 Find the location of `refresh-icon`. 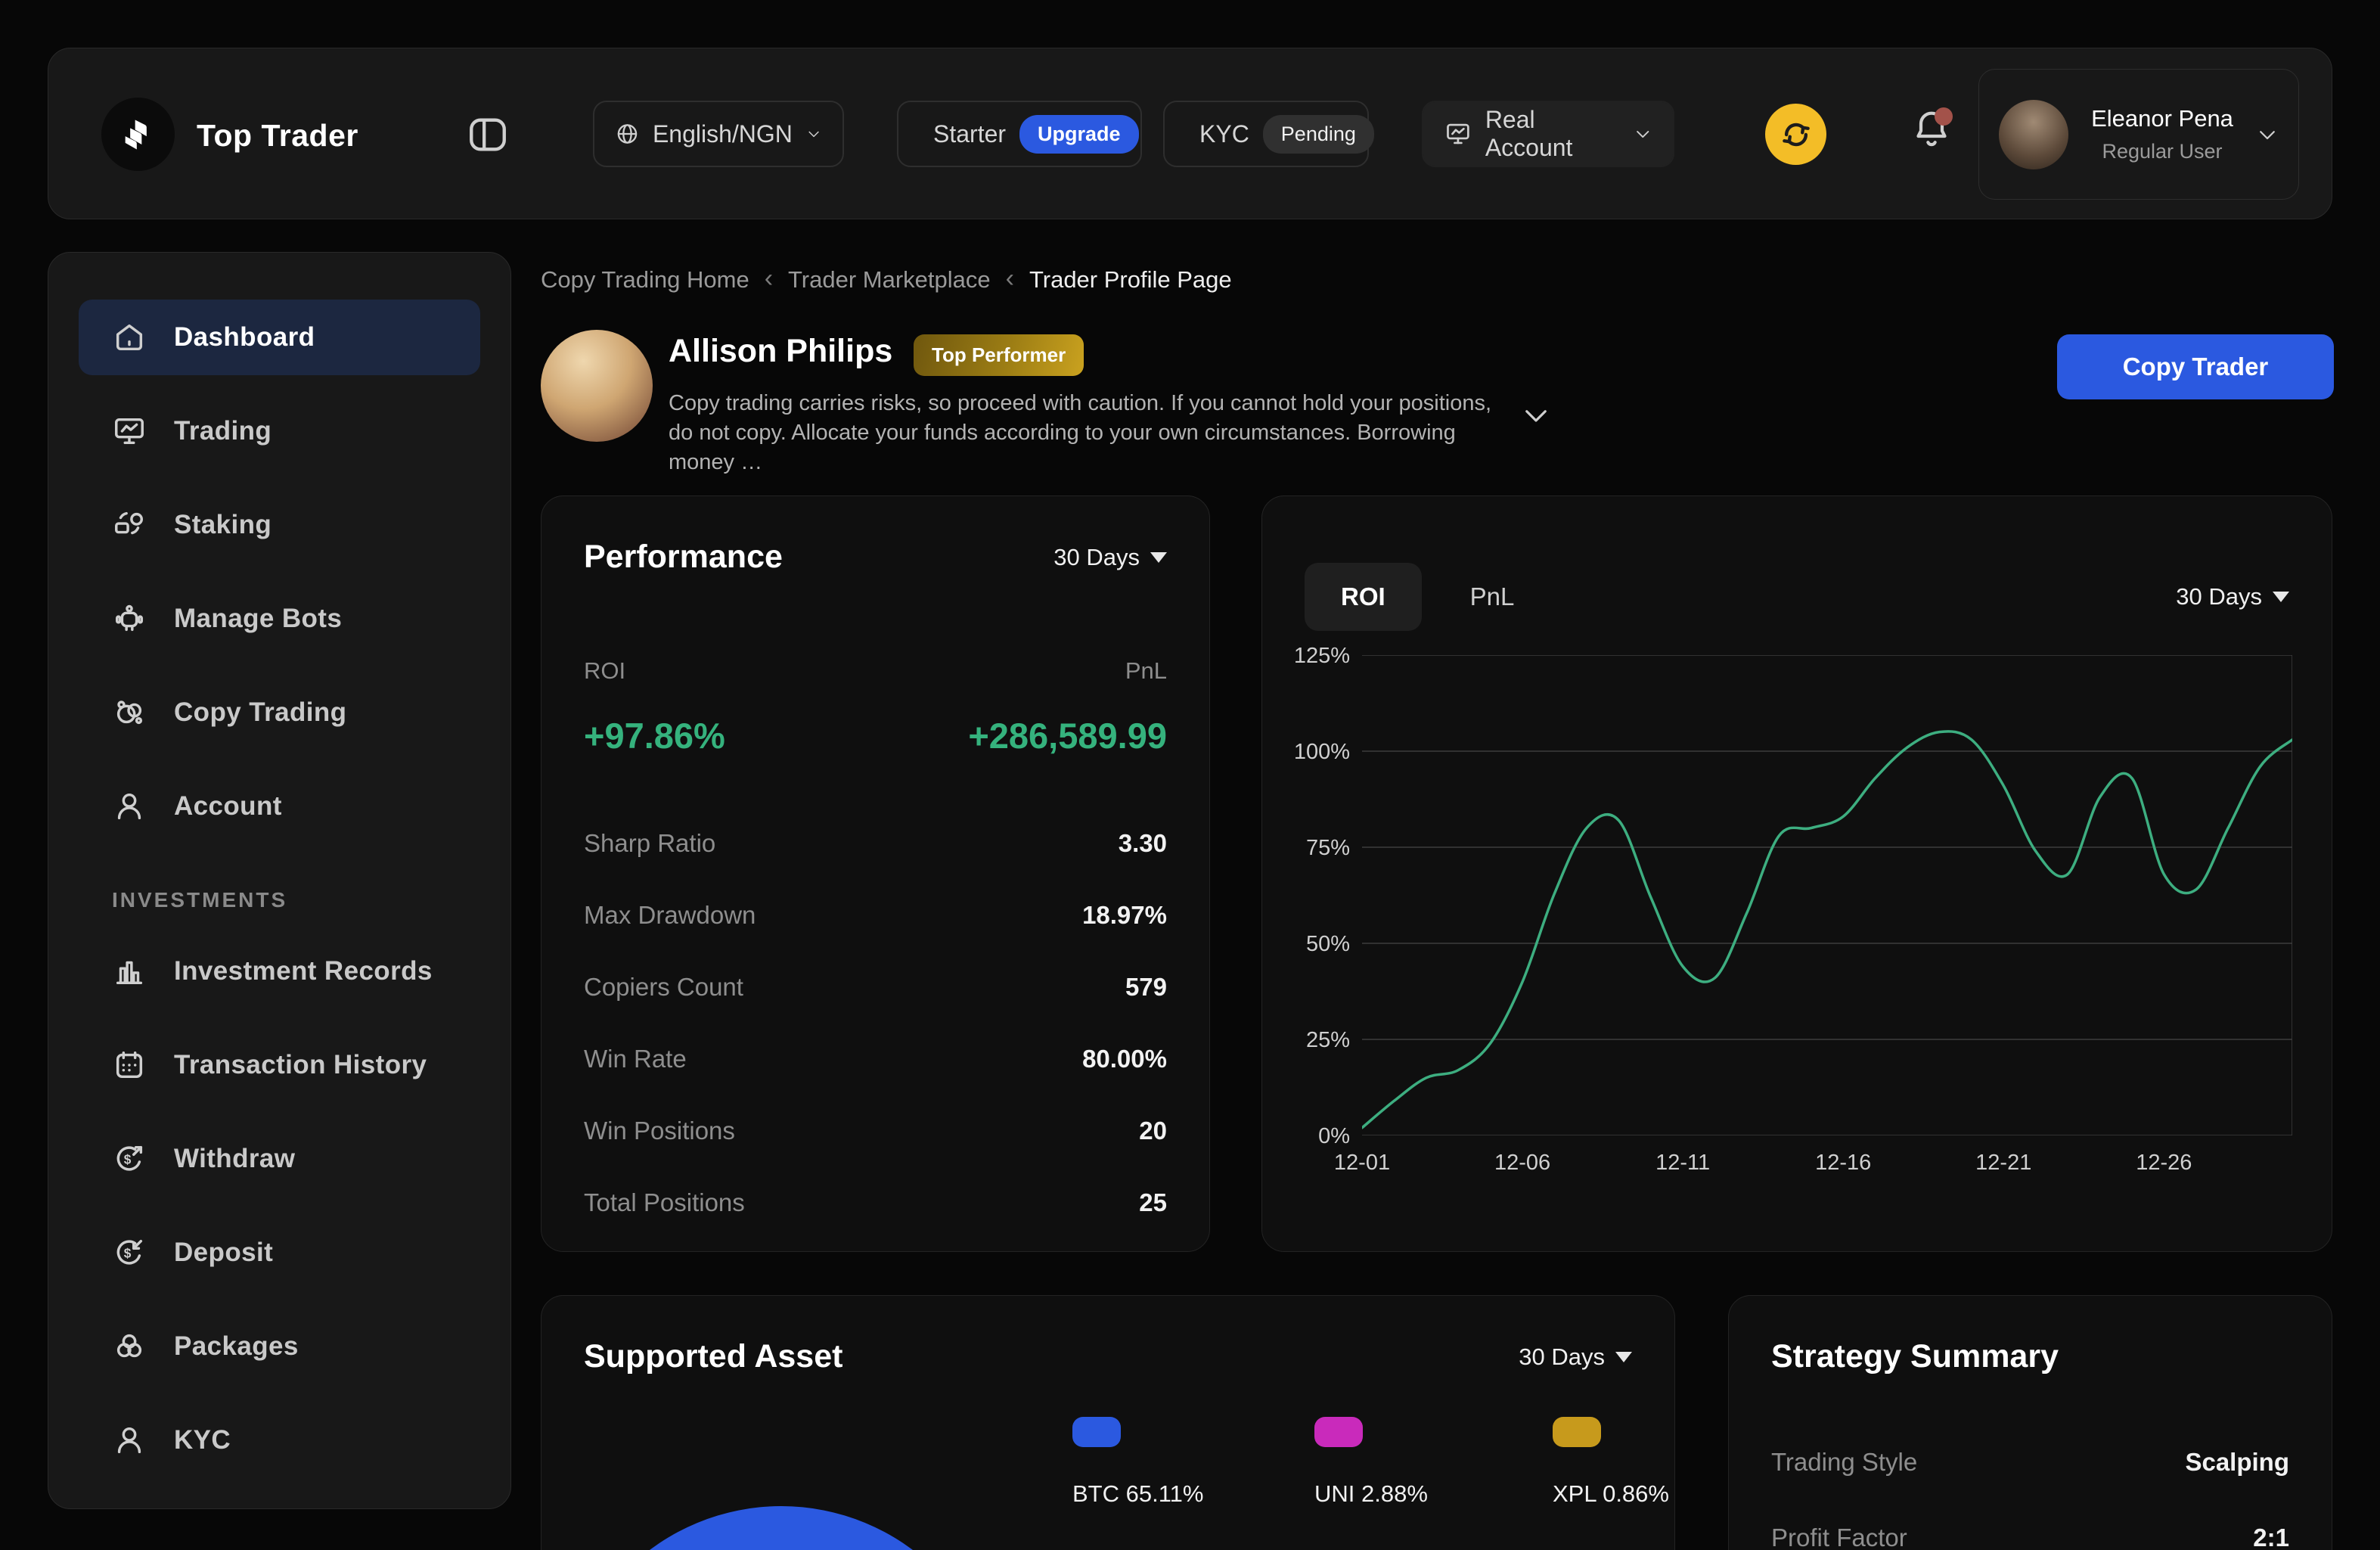

refresh-icon is located at coordinates (1796, 134).